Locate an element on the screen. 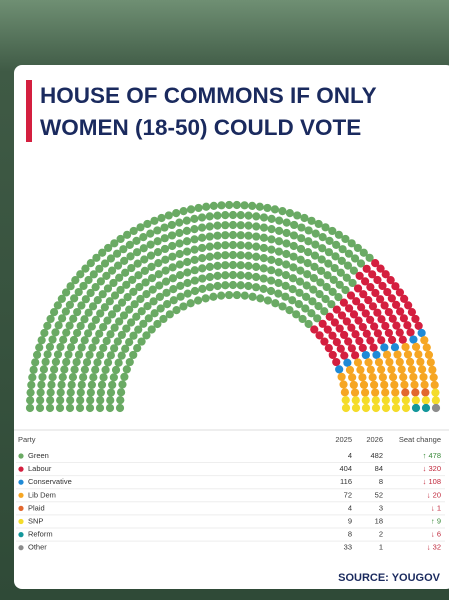 Image resolution: width=449 pixels, height=600 pixels. party-name: Other is located at coordinates (37, 547).